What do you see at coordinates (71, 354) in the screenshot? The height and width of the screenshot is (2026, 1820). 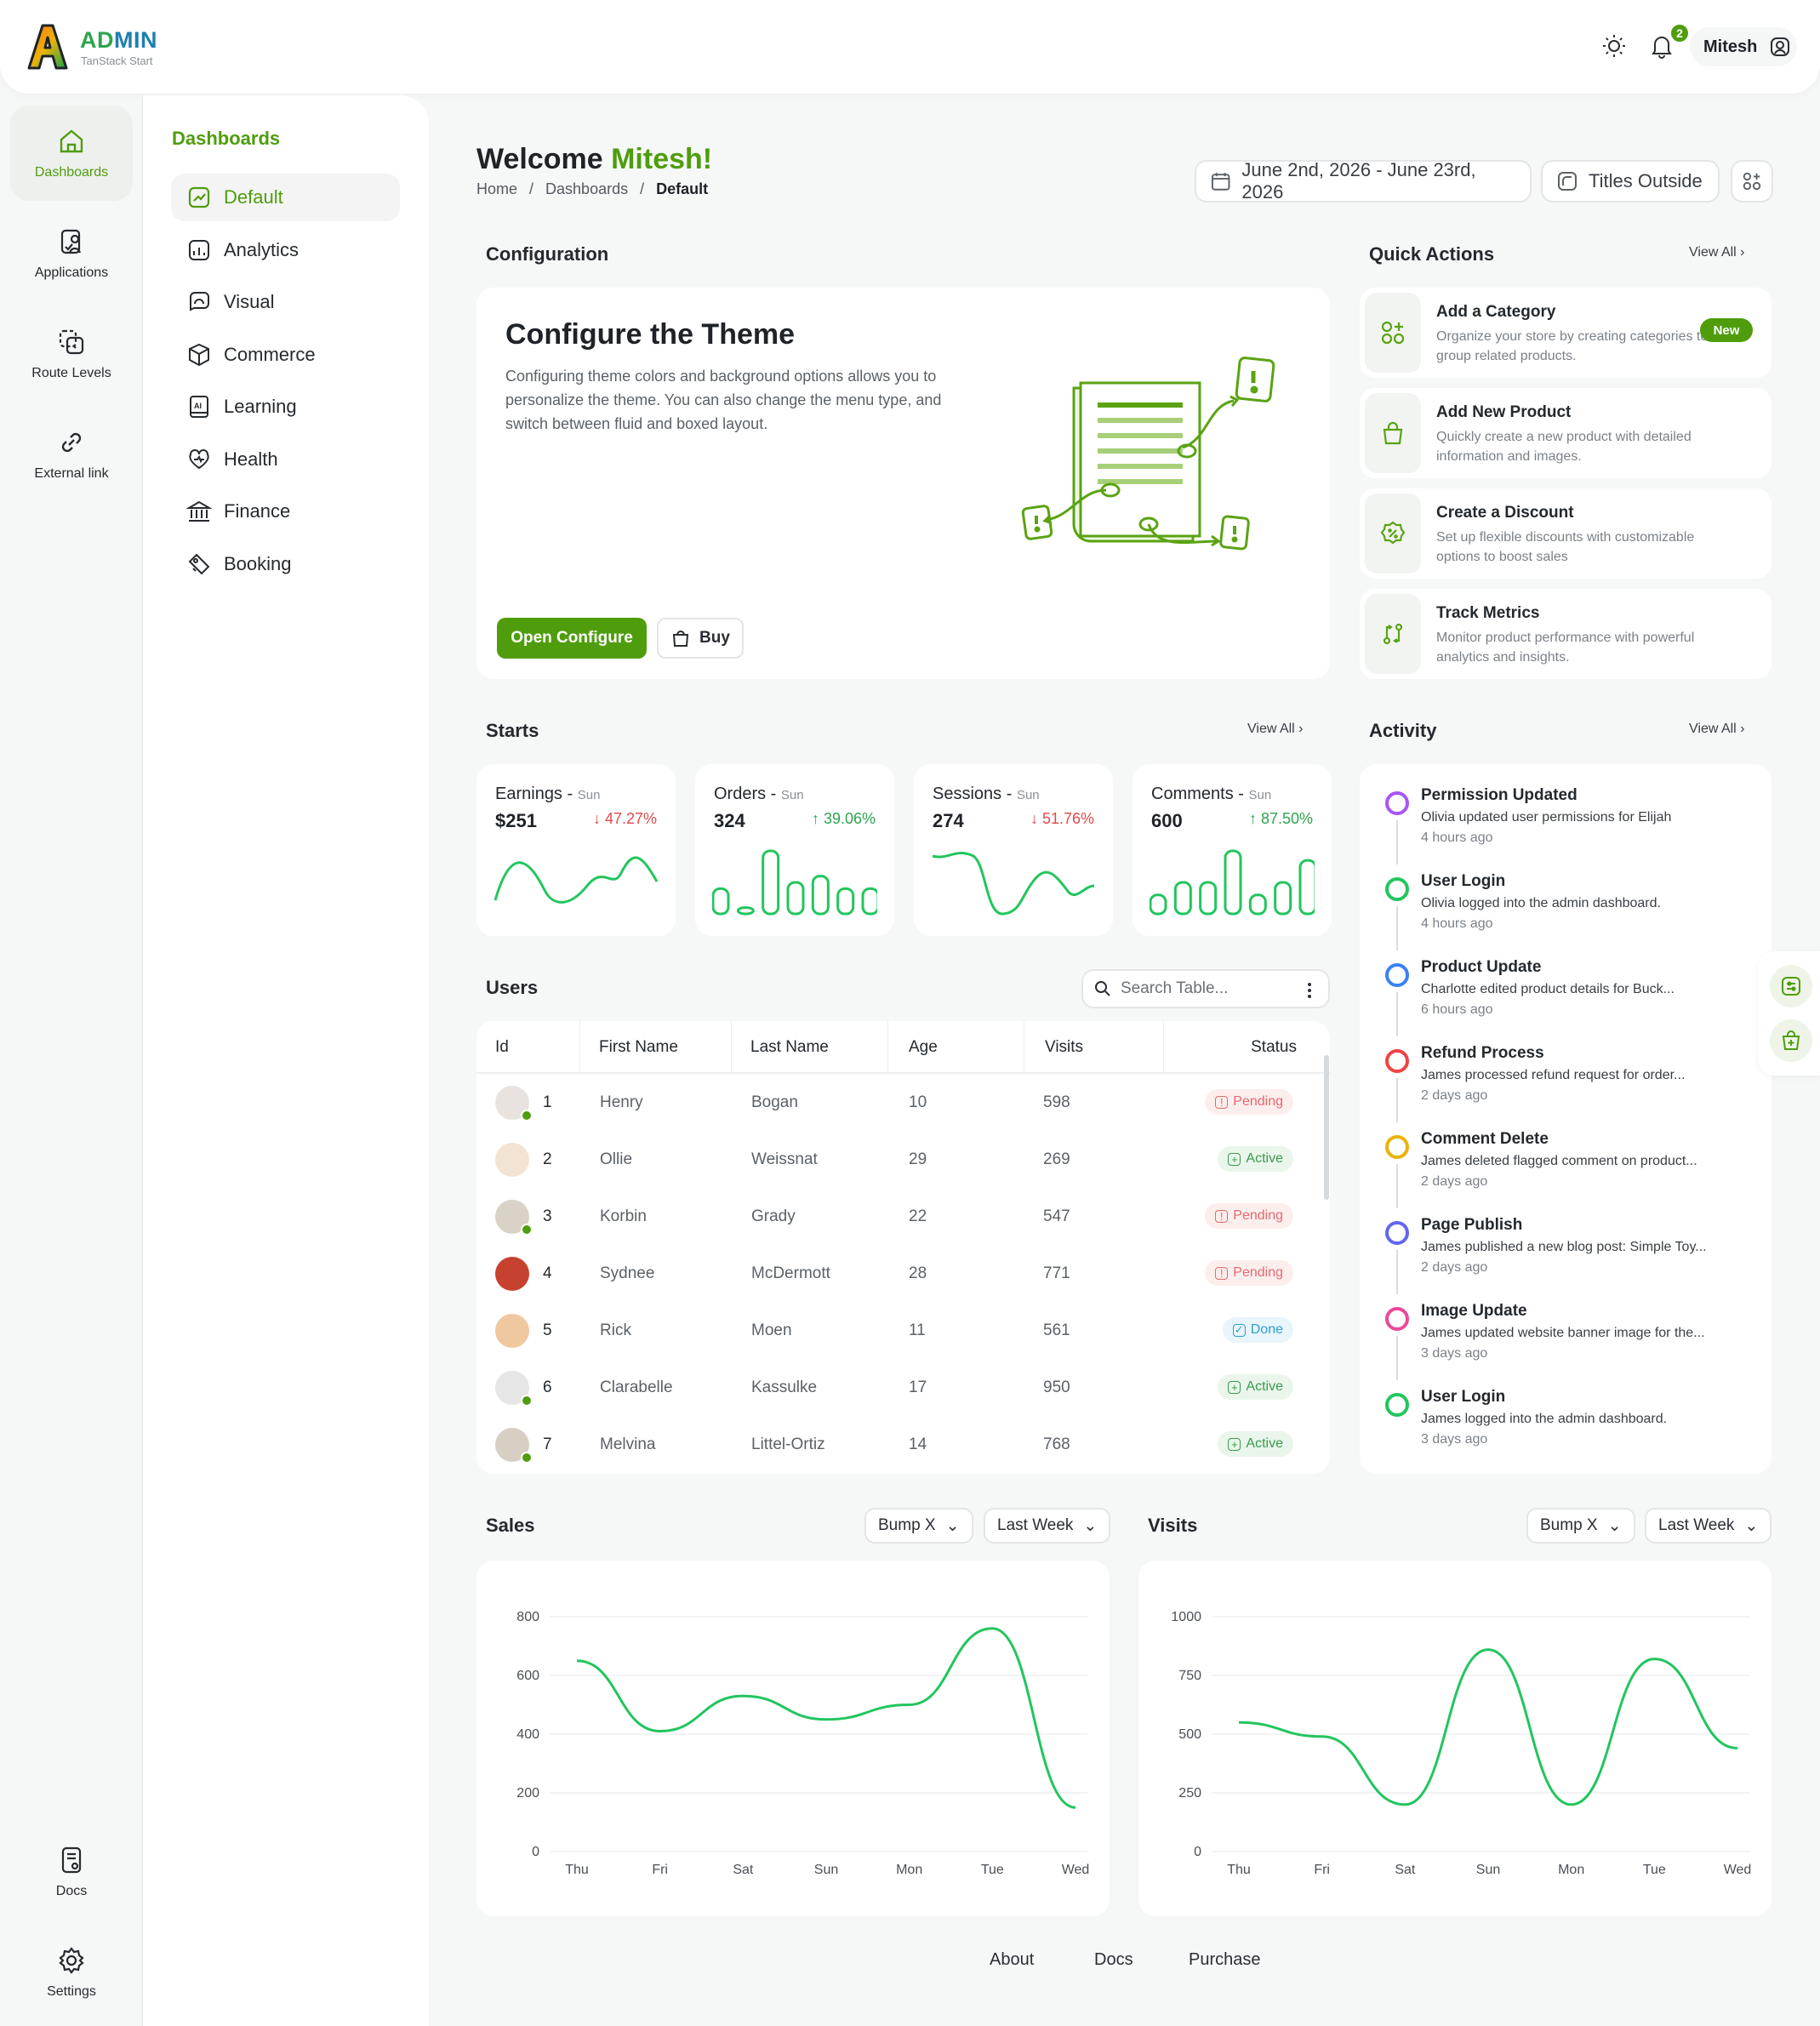 I see `rail-item-route-levels: Route Levels` at bounding box center [71, 354].